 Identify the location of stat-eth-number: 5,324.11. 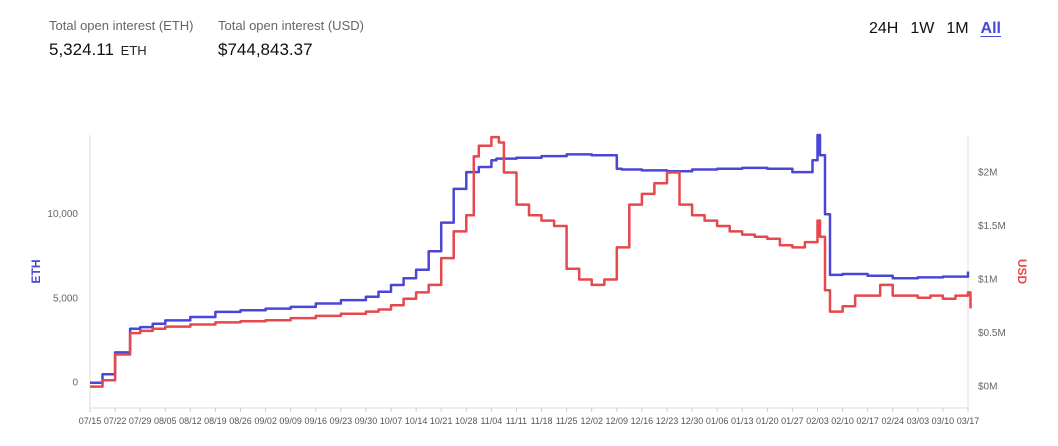
(81, 49).